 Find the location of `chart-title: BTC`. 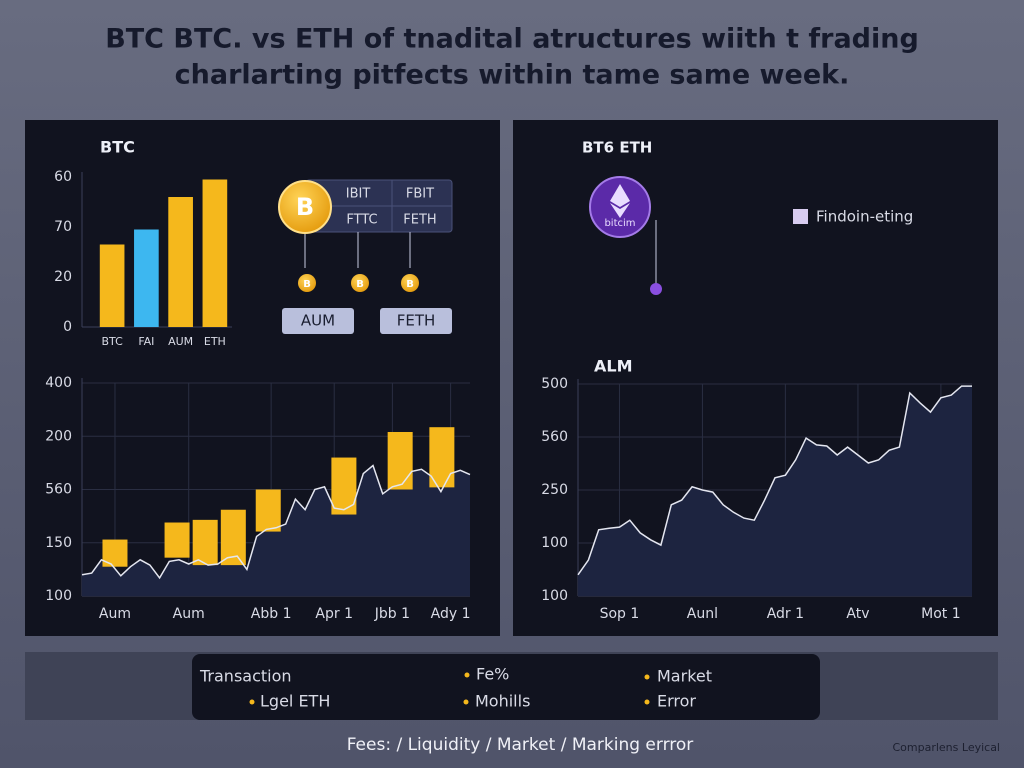

chart-title: BTC is located at coordinates (117, 147).